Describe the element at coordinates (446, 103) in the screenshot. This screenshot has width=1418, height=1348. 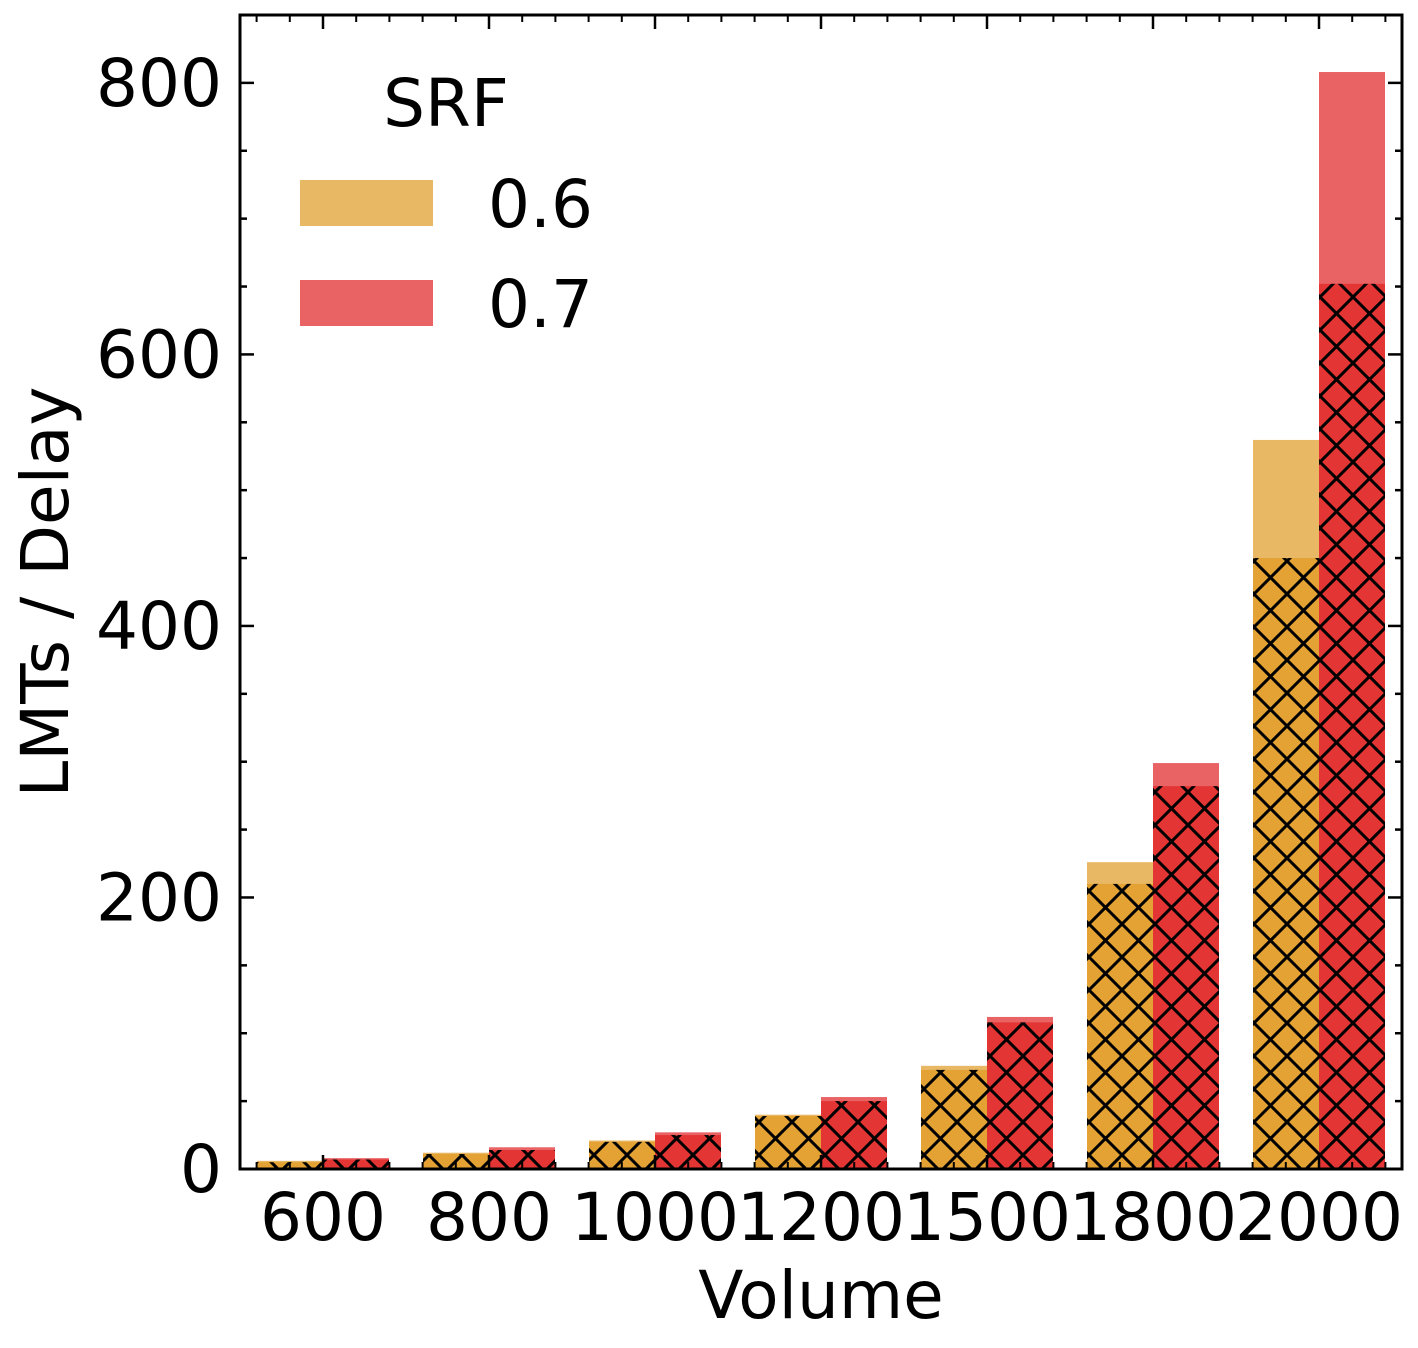
I see `legend-title: SRF` at that location.